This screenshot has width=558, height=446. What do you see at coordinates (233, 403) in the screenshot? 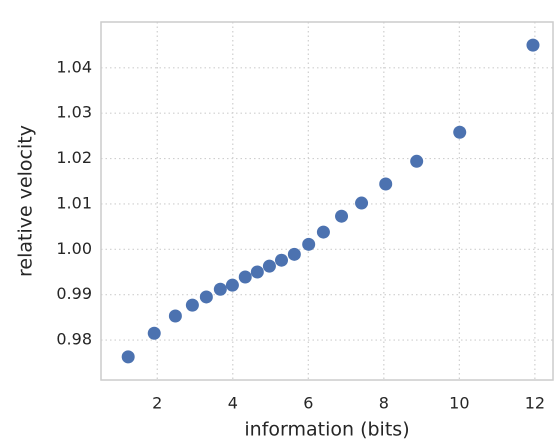
I see `x-tick-label: 4` at bounding box center [233, 403].